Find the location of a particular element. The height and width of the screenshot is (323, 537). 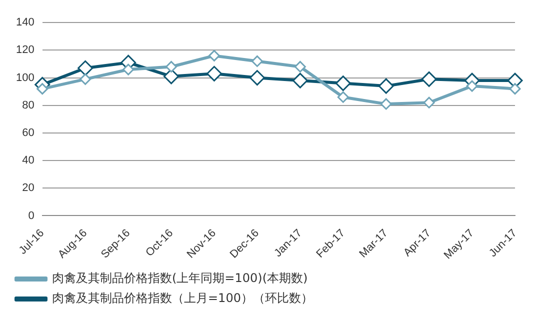

y-tick-label: 20 is located at coordinates (28, 188).